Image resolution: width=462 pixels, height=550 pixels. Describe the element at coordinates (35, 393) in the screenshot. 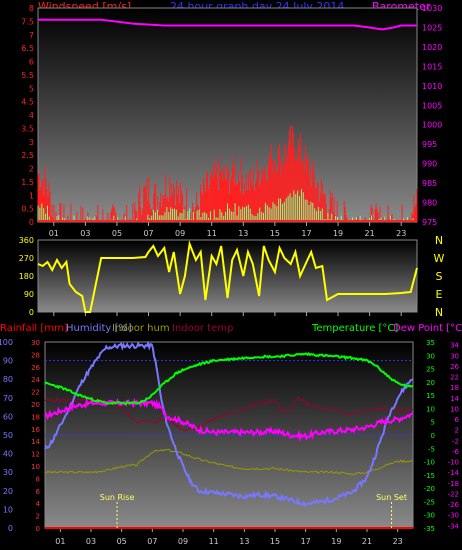

I see `rain-tick-label: 22` at that location.